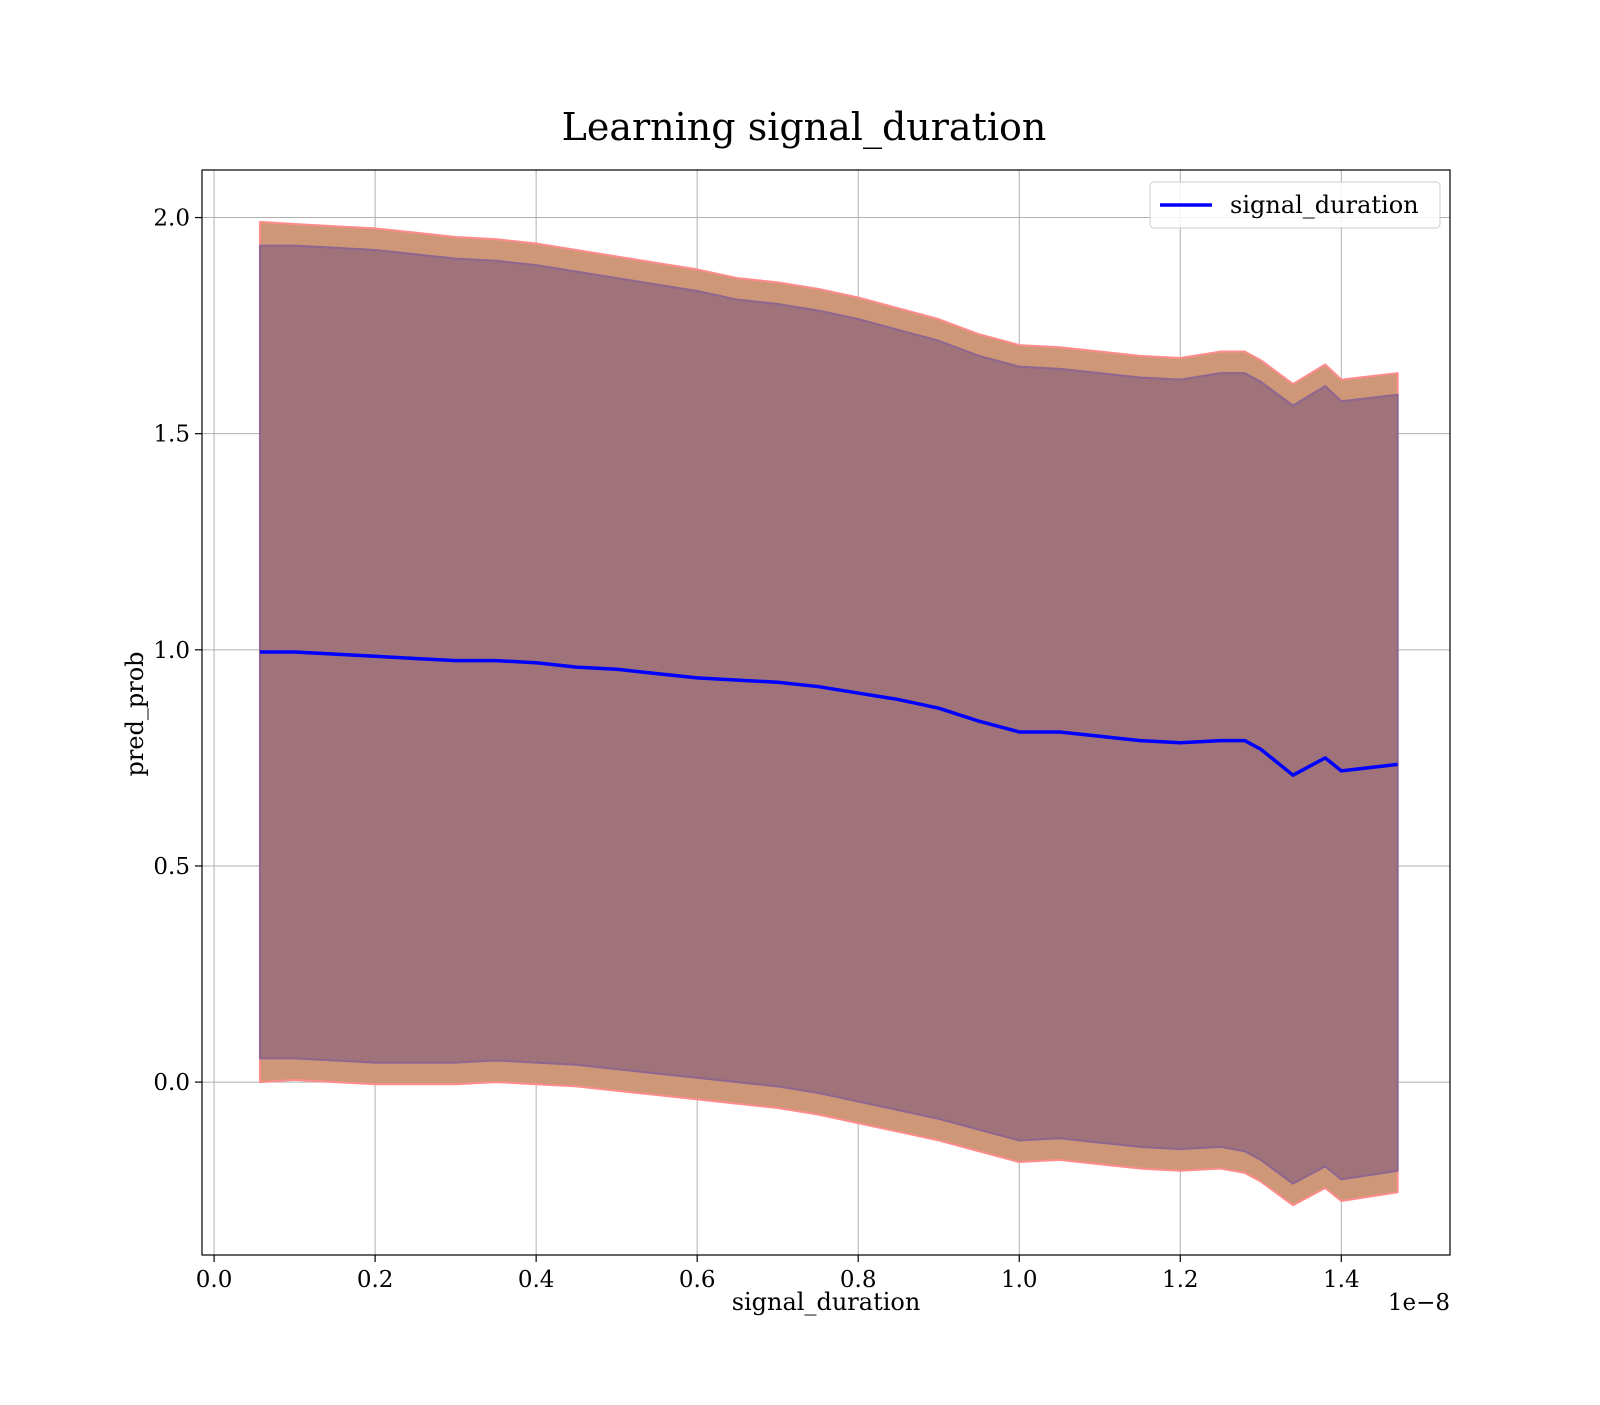 The height and width of the screenshot is (1405, 1600). Describe the element at coordinates (1419, 1303) in the screenshot. I see `x-offset-label: 1e−8` at that location.